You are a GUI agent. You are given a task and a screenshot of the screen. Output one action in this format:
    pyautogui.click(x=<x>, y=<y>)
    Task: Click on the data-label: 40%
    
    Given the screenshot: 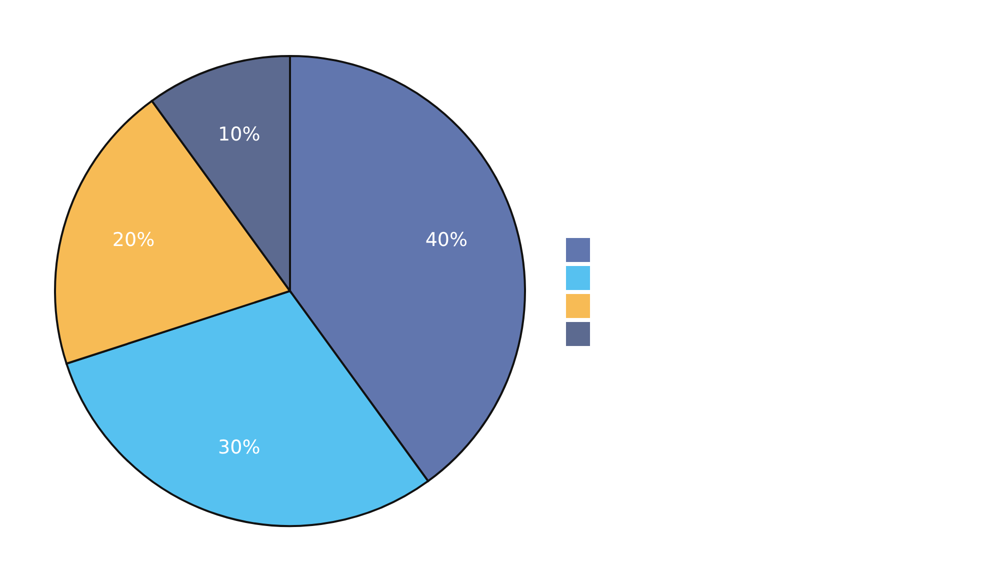 What is the action you would take?
    pyautogui.click(x=446, y=240)
    